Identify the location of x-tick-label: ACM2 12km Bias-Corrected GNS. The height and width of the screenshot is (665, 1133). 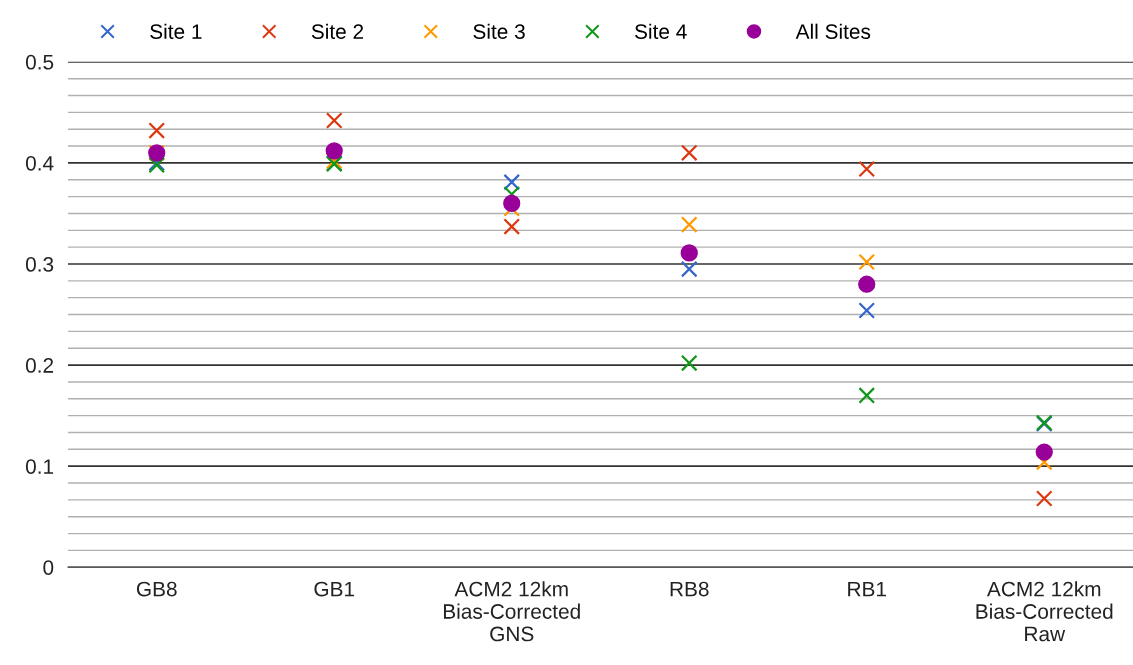
(511, 611).